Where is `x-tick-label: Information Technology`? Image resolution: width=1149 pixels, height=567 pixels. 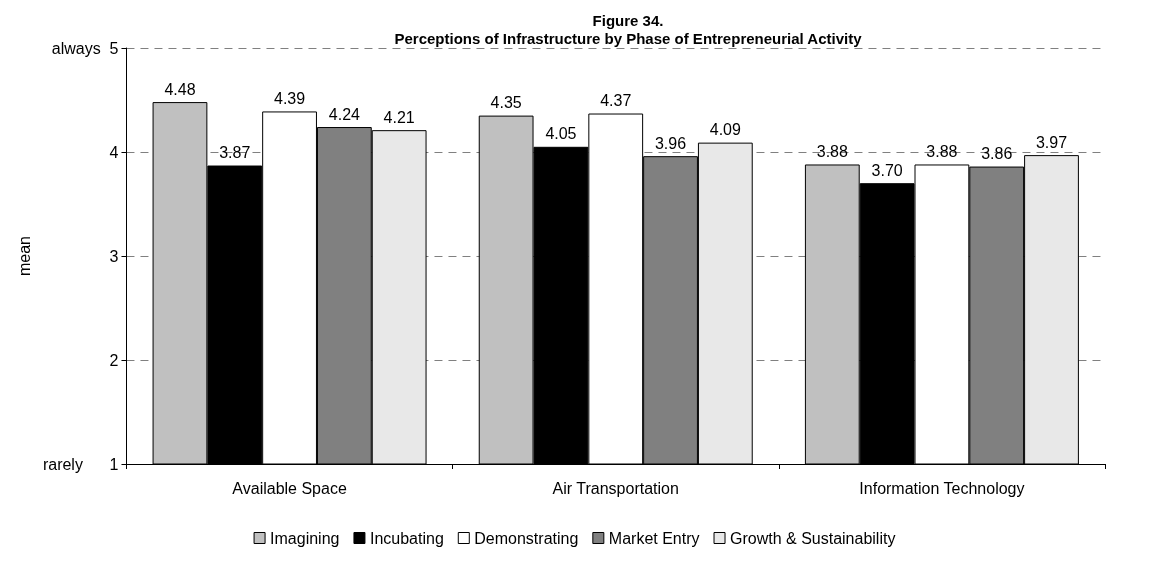
x-tick-label: Information Technology is located at coordinates (942, 488).